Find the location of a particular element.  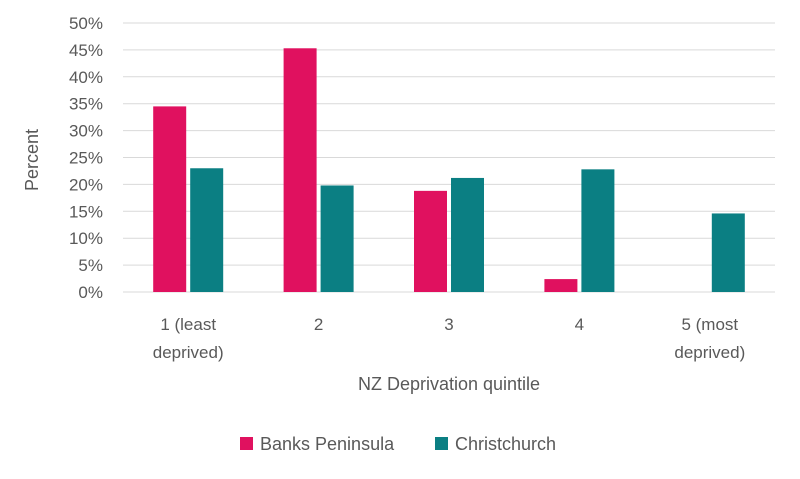

y-tick-label: 10% is located at coordinates (86, 238).